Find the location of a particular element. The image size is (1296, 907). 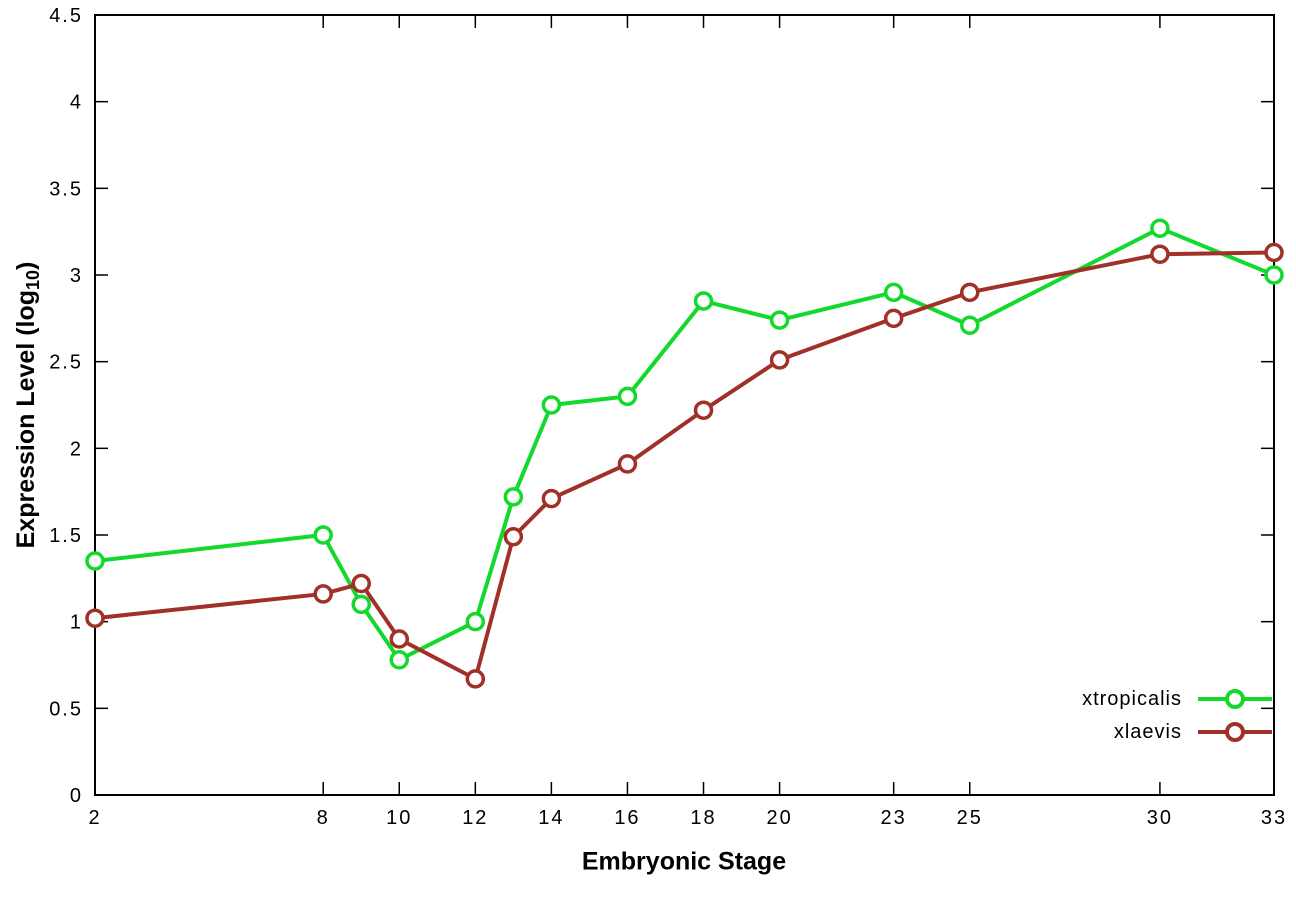

y-axis-title-subscript: 10 is located at coordinates (33, 279).